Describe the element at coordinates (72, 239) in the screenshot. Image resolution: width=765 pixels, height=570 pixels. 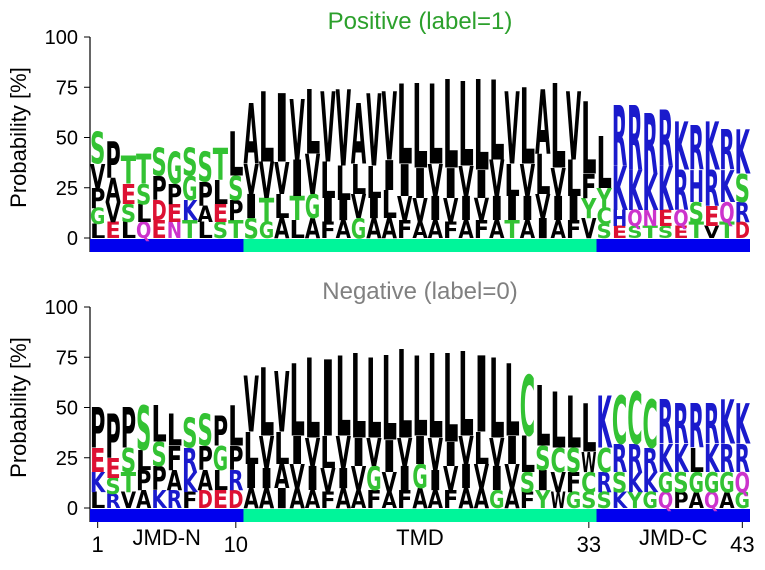
I see `y-tick-label: 0` at that location.